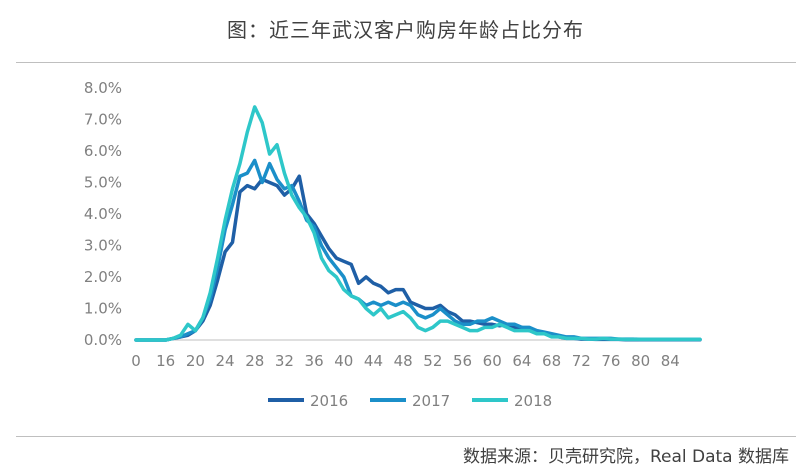  What do you see at coordinates (492, 361) in the screenshot?
I see `x-tick-label: 60` at bounding box center [492, 361].